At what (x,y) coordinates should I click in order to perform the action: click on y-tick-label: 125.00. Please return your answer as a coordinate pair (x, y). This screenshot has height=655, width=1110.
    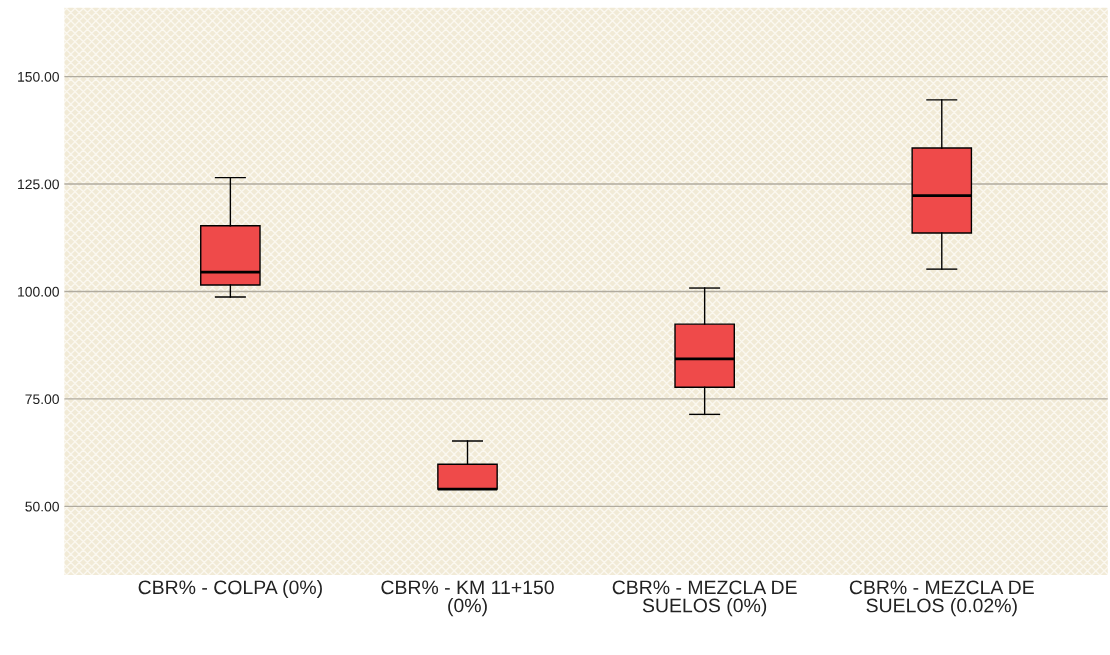
    Looking at the image, I should click on (38, 184).